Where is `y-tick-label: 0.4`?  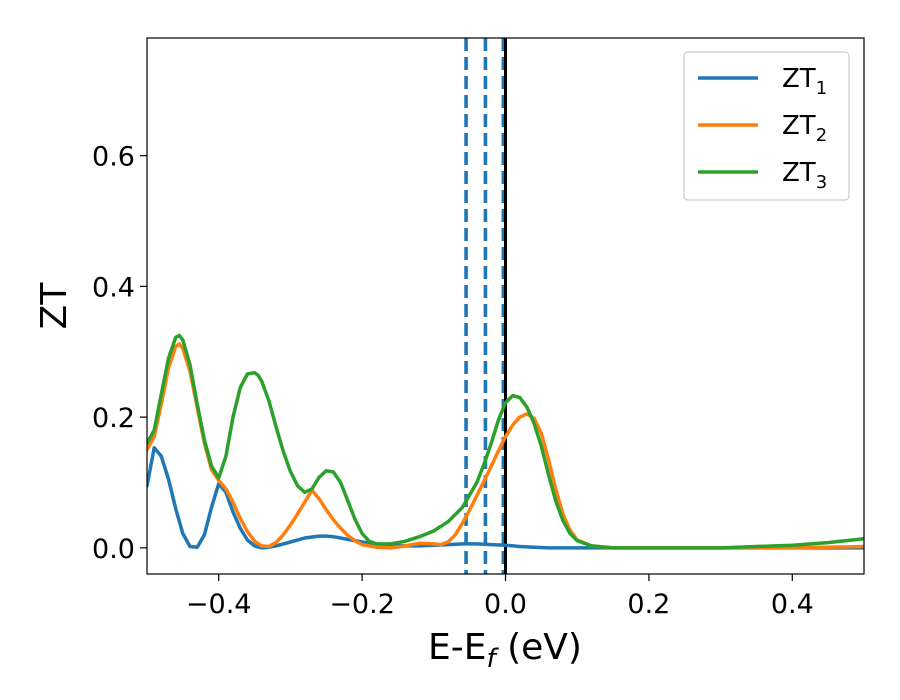 y-tick-label: 0.4 is located at coordinates (113, 287).